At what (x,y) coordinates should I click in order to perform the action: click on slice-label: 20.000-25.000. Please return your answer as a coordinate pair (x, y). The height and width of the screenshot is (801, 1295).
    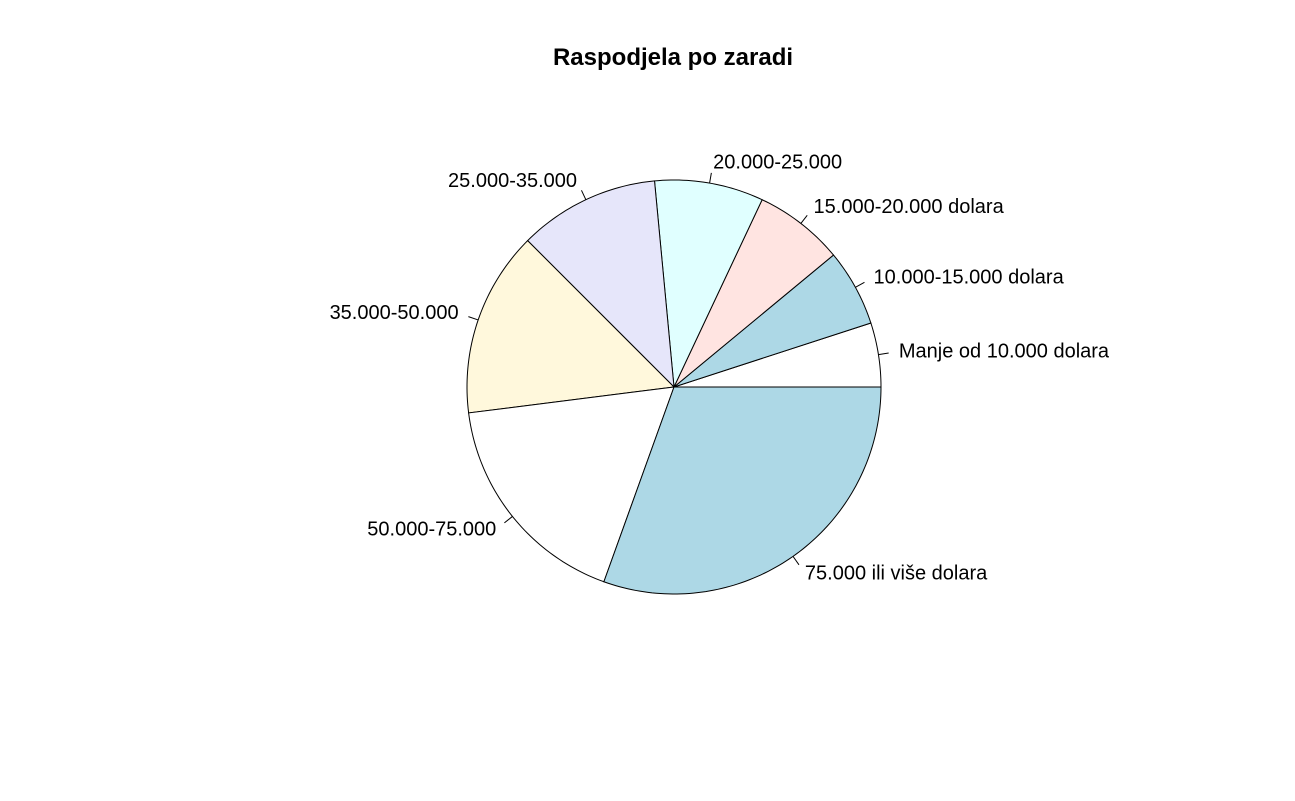
    Looking at the image, I should click on (777, 163).